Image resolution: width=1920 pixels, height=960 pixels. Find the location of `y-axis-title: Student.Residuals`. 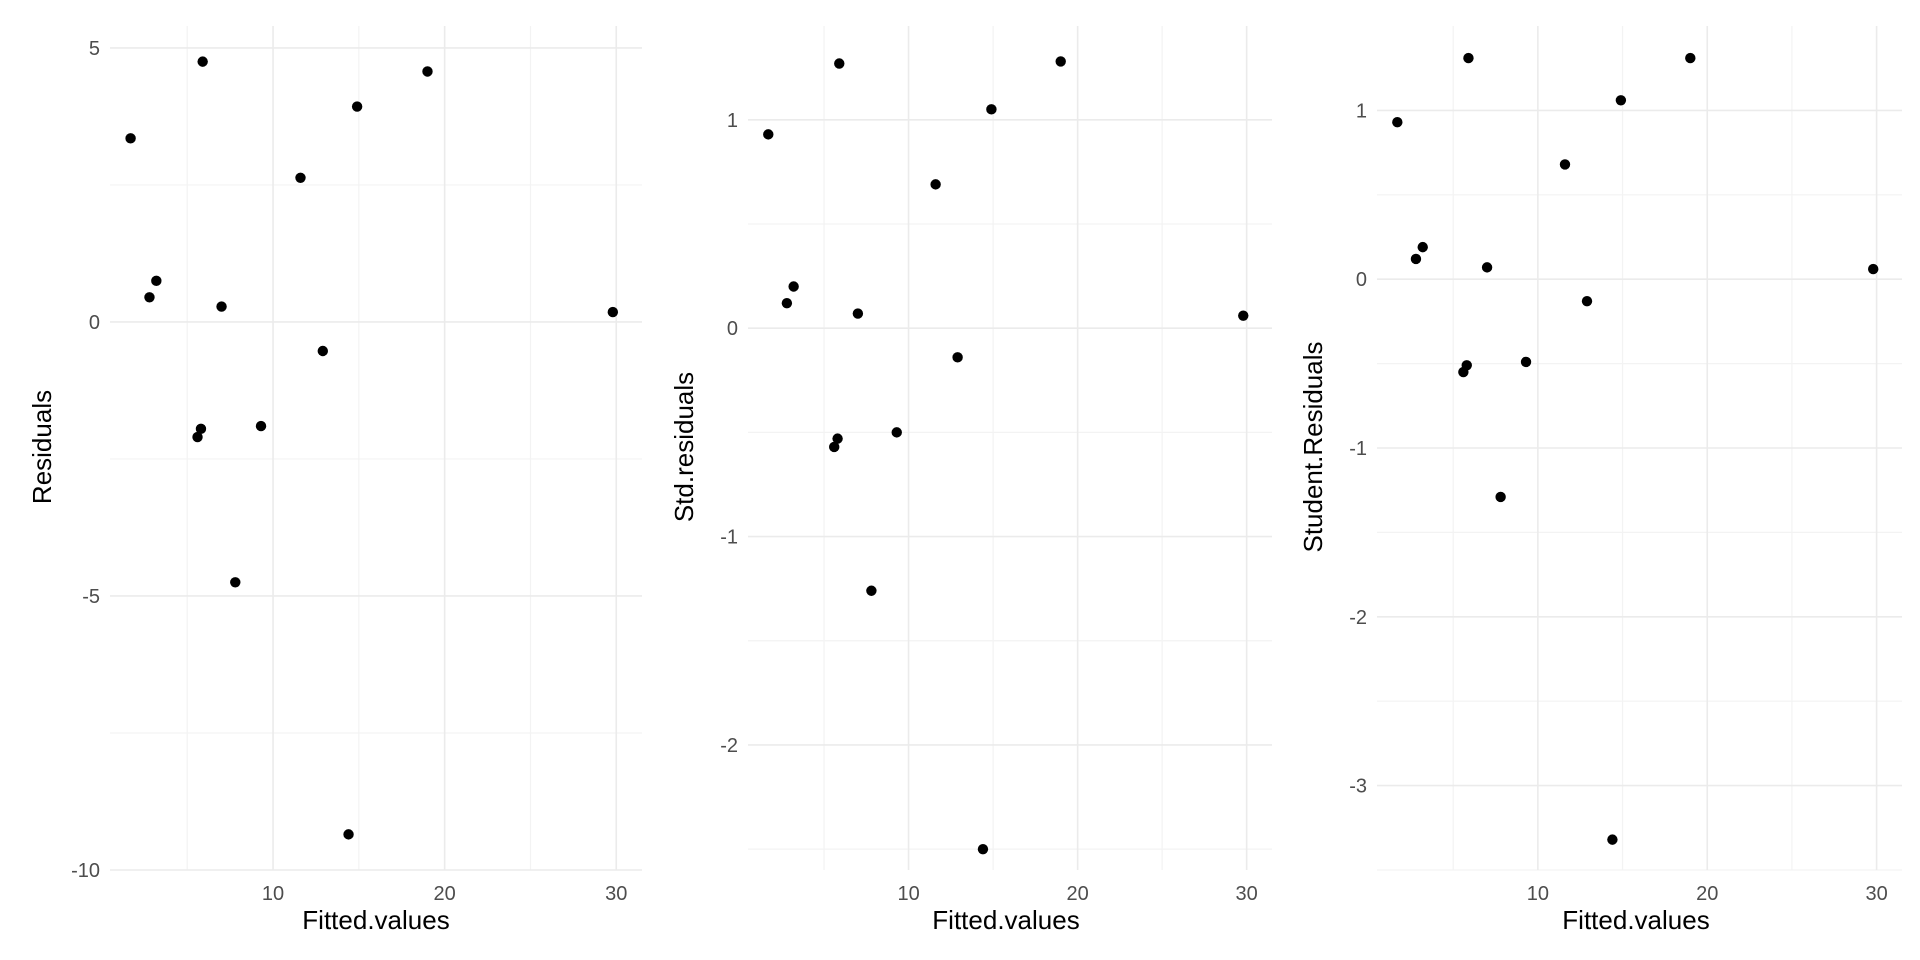

y-axis-title: Student.Residuals is located at coordinates (1313, 446).